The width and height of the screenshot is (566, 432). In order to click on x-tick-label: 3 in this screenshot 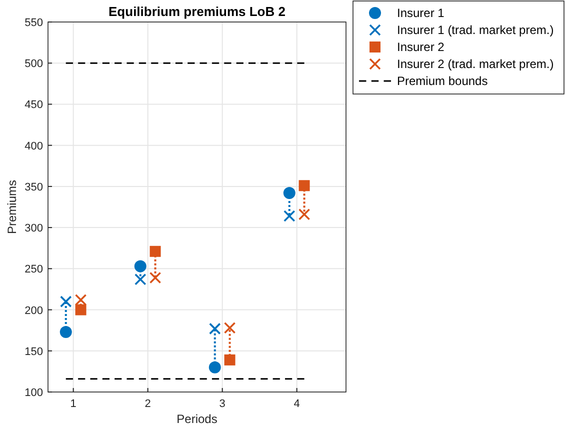, I will do `click(222, 404)`.